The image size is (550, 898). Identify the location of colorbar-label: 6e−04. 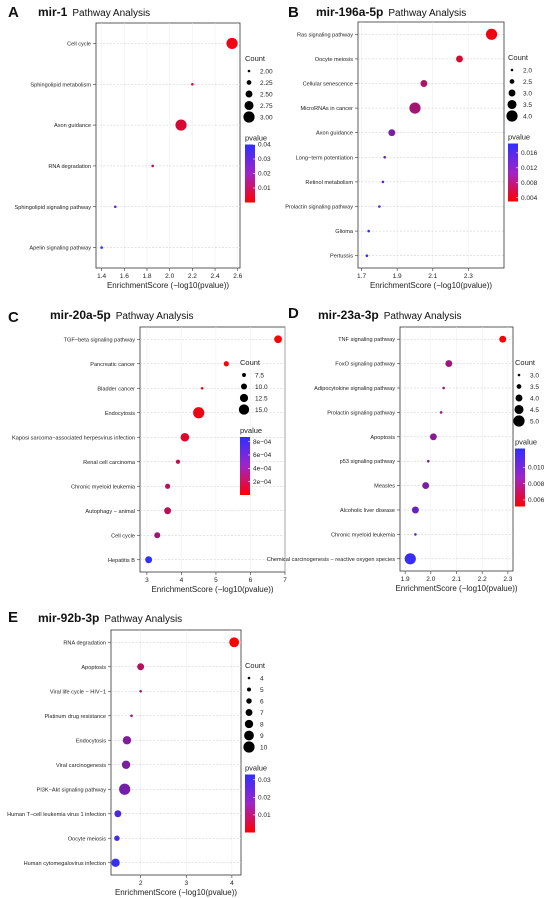
(262, 455).